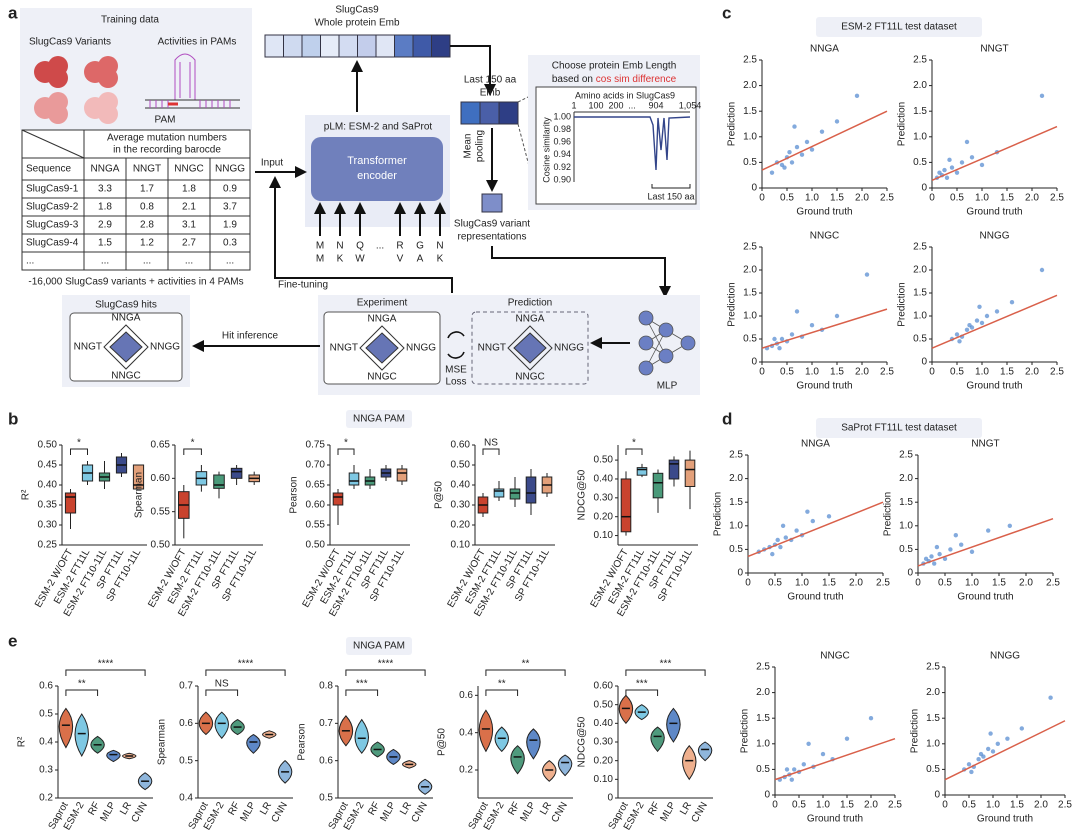 Image resolution: width=1080 pixels, height=831 pixels. I want to click on y-axis-label: Prediction, so click(915, 731).